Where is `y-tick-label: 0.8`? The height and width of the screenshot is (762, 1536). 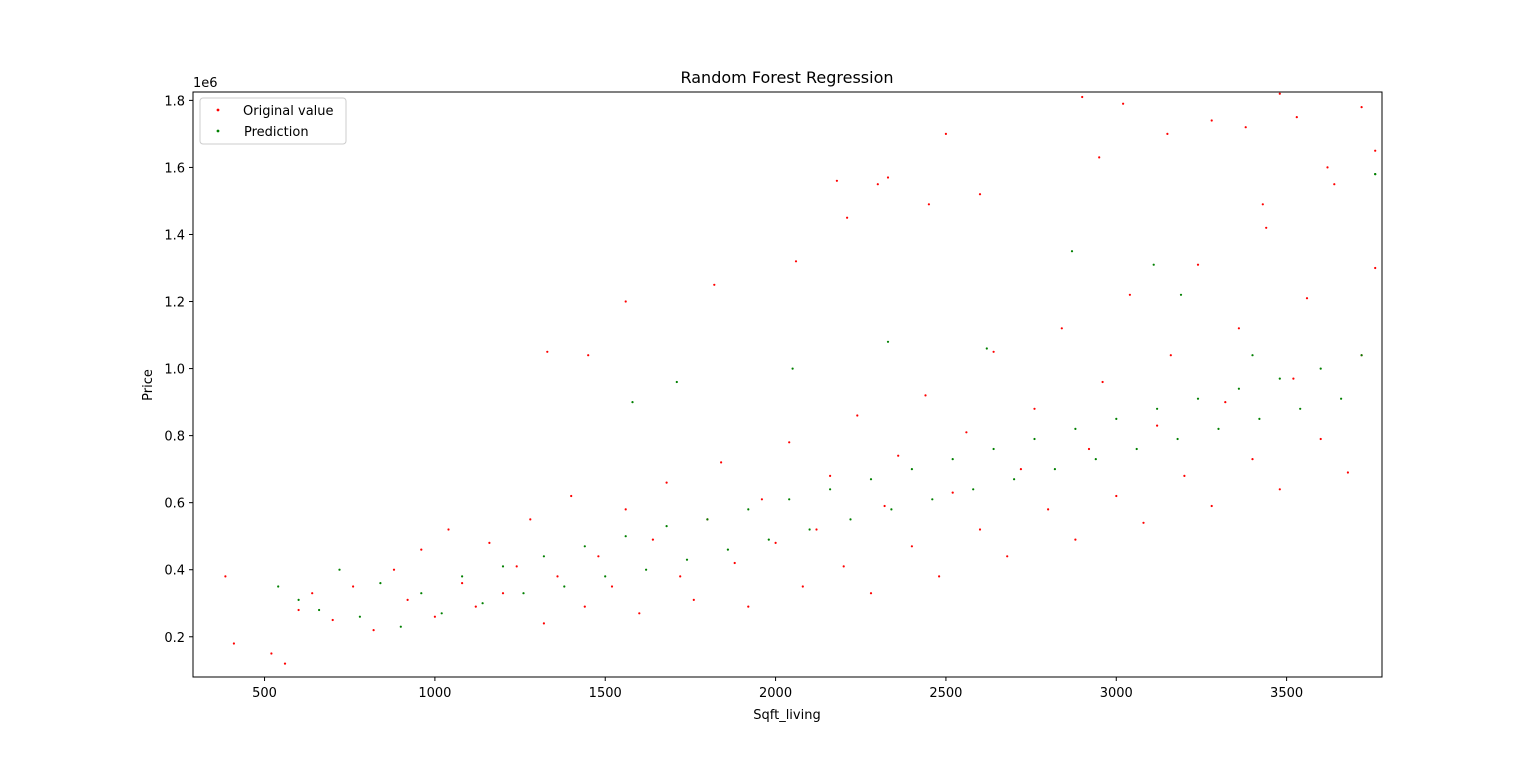 y-tick-label: 0.8 is located at coordinates (174, 437).